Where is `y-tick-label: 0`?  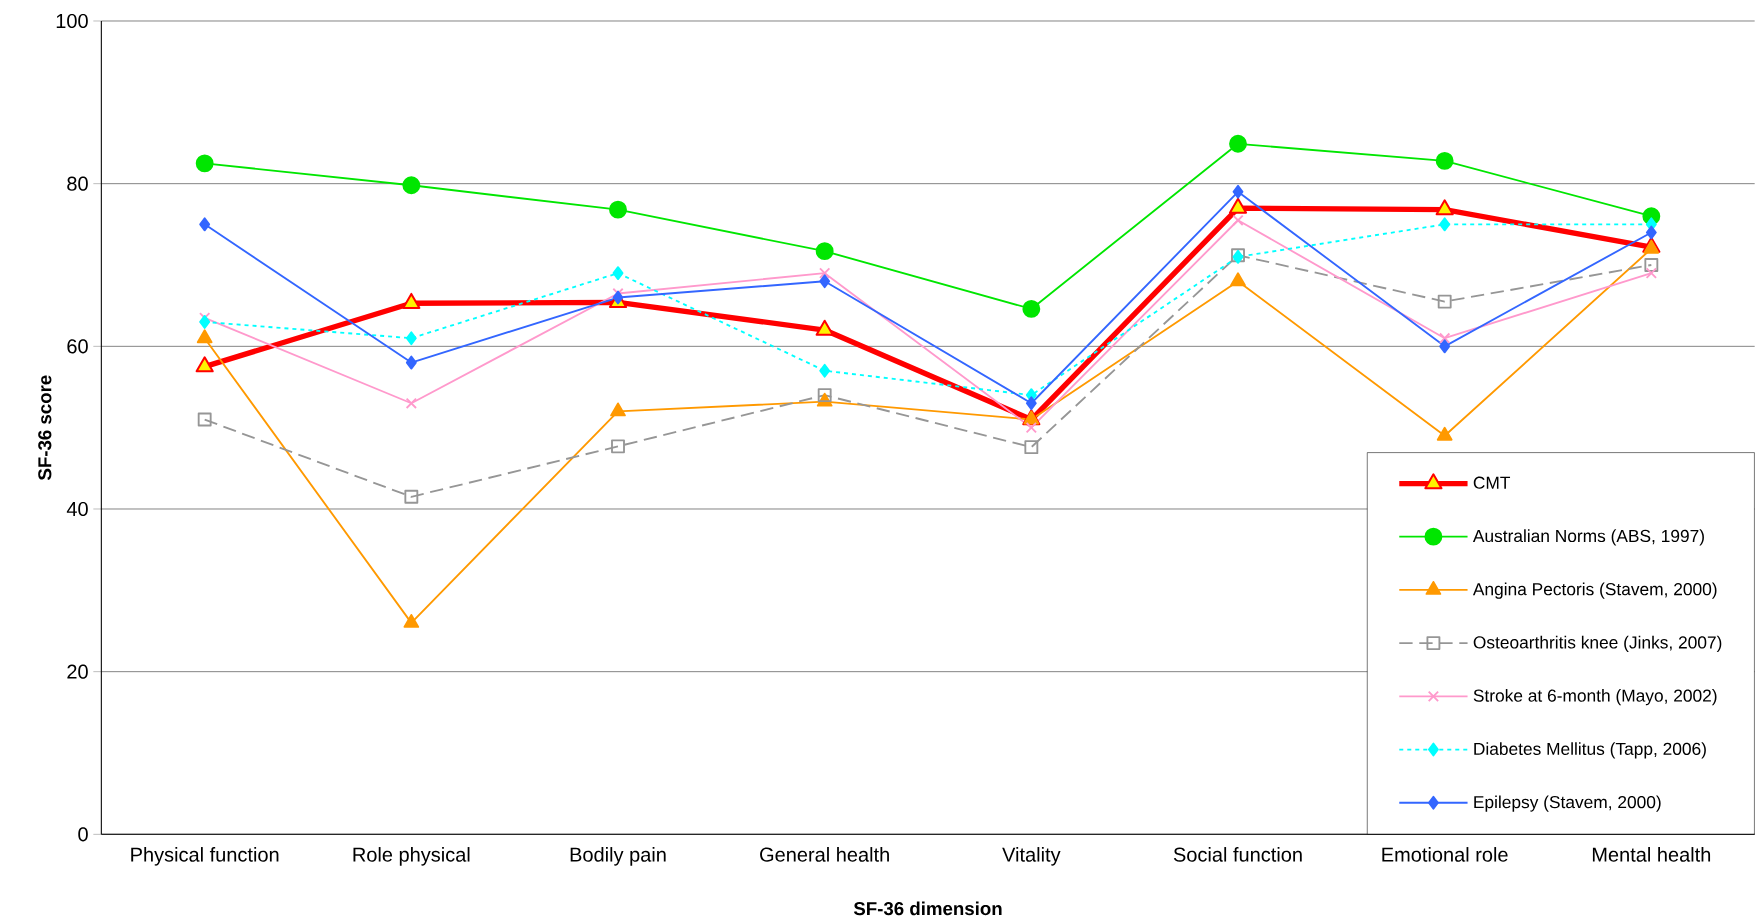
y-tick-label: 0 is located at coordinates (83, 834).